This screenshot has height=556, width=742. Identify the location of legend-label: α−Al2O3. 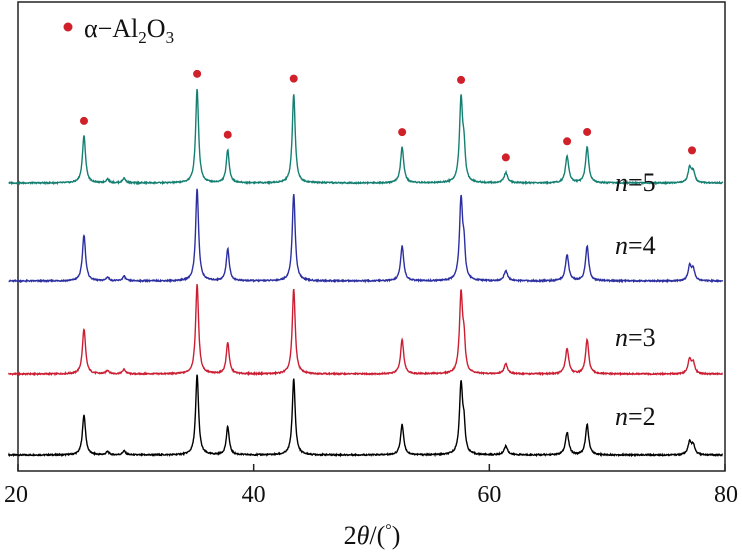
(129, 30).